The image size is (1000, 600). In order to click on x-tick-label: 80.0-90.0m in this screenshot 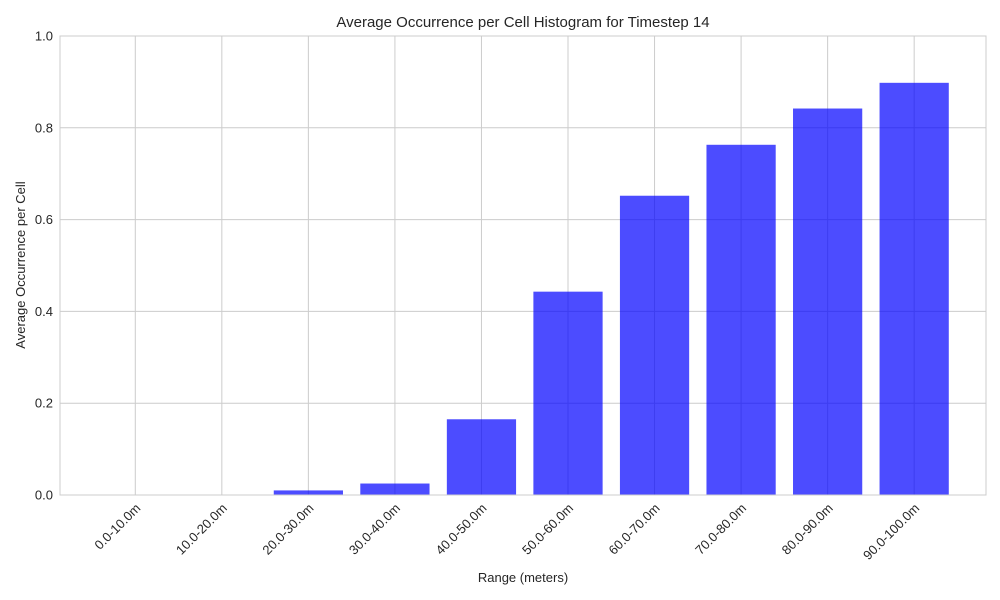, I will do `click(807, 529)`.